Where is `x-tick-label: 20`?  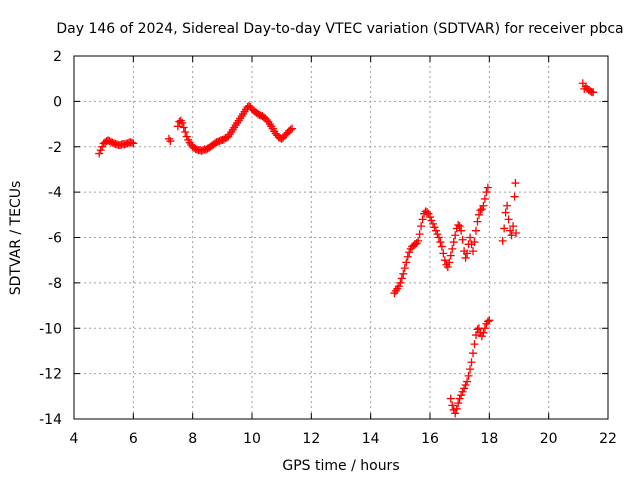 x-tick-label: 20 is located at coordinates (549, 439).